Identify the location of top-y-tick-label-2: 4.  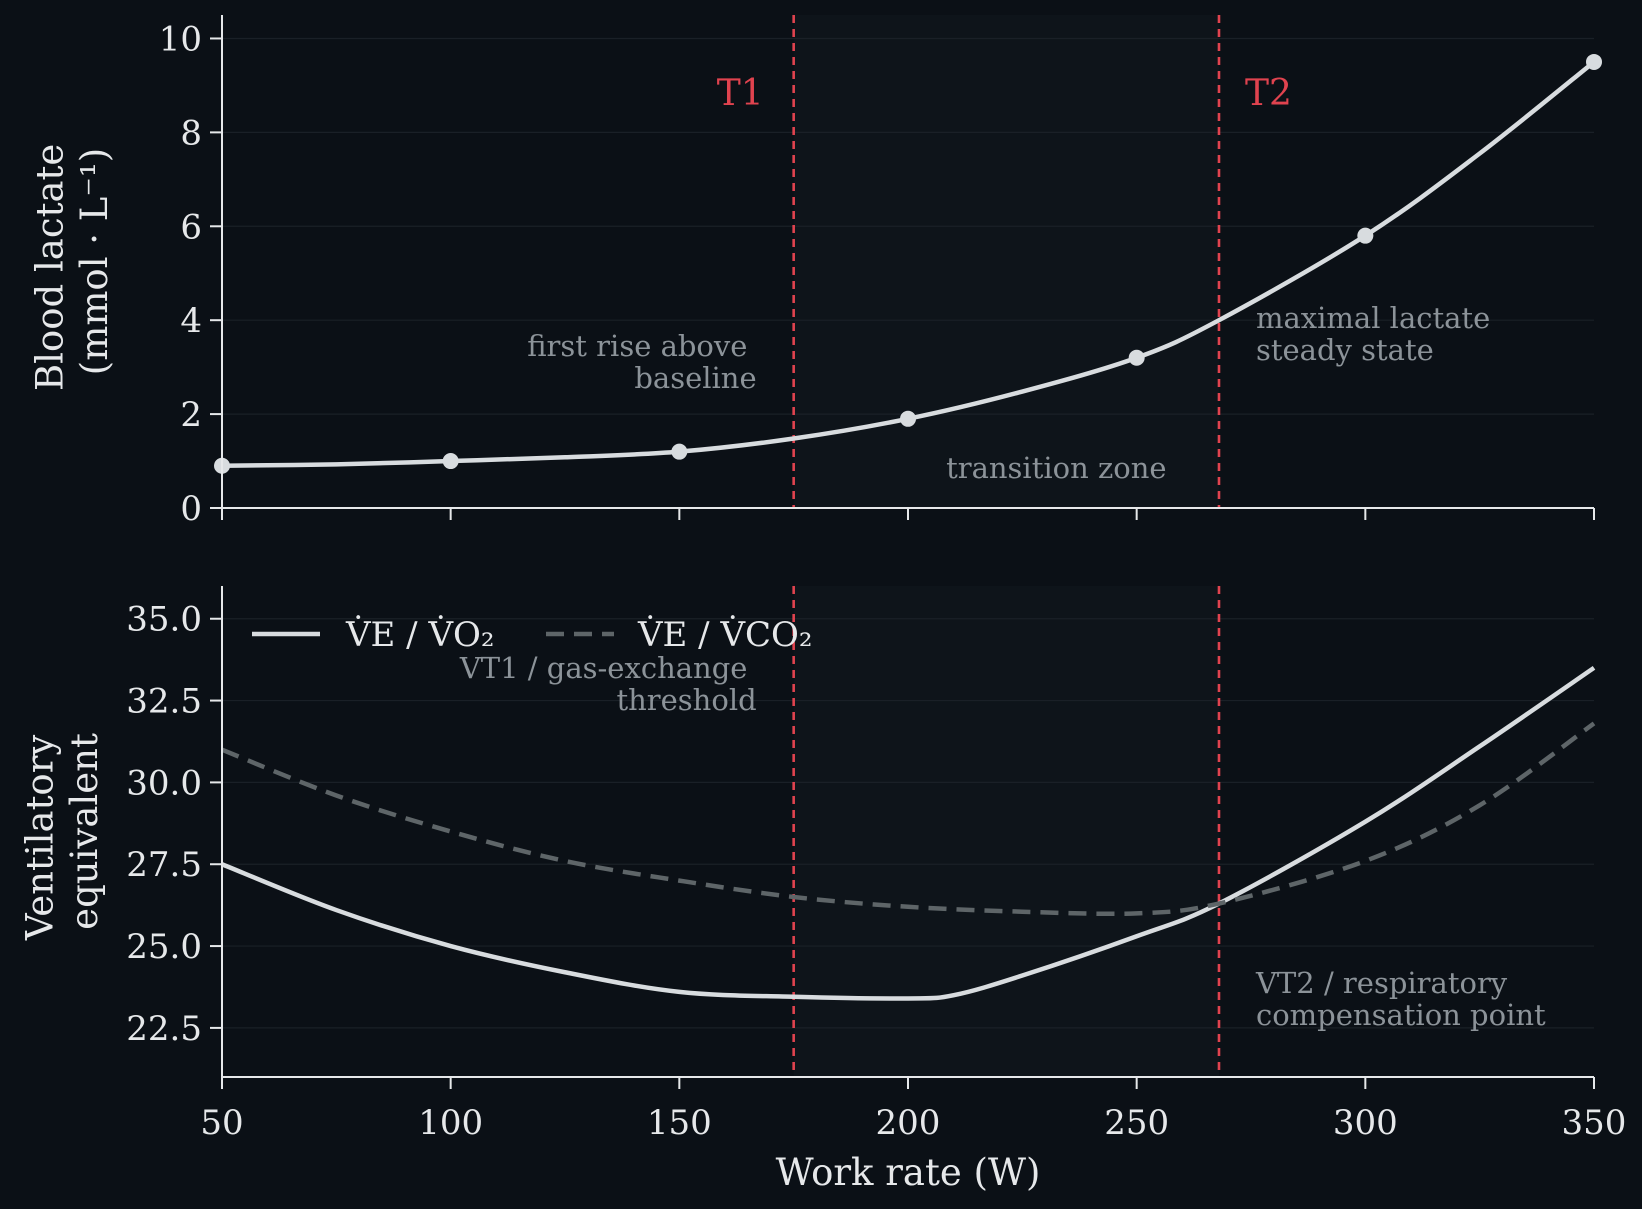
(191, 321).